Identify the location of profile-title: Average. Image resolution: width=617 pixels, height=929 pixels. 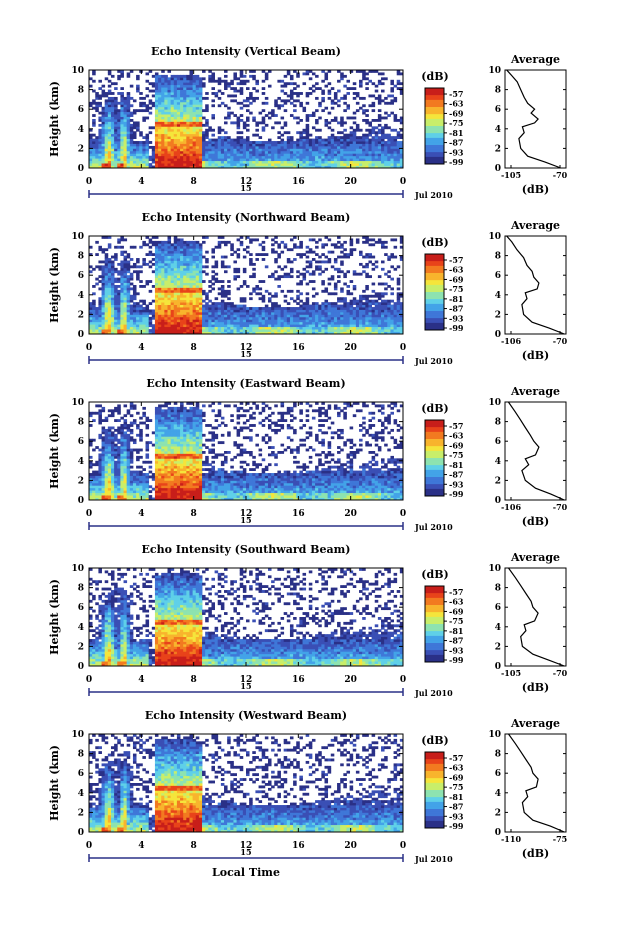
(535, 59).